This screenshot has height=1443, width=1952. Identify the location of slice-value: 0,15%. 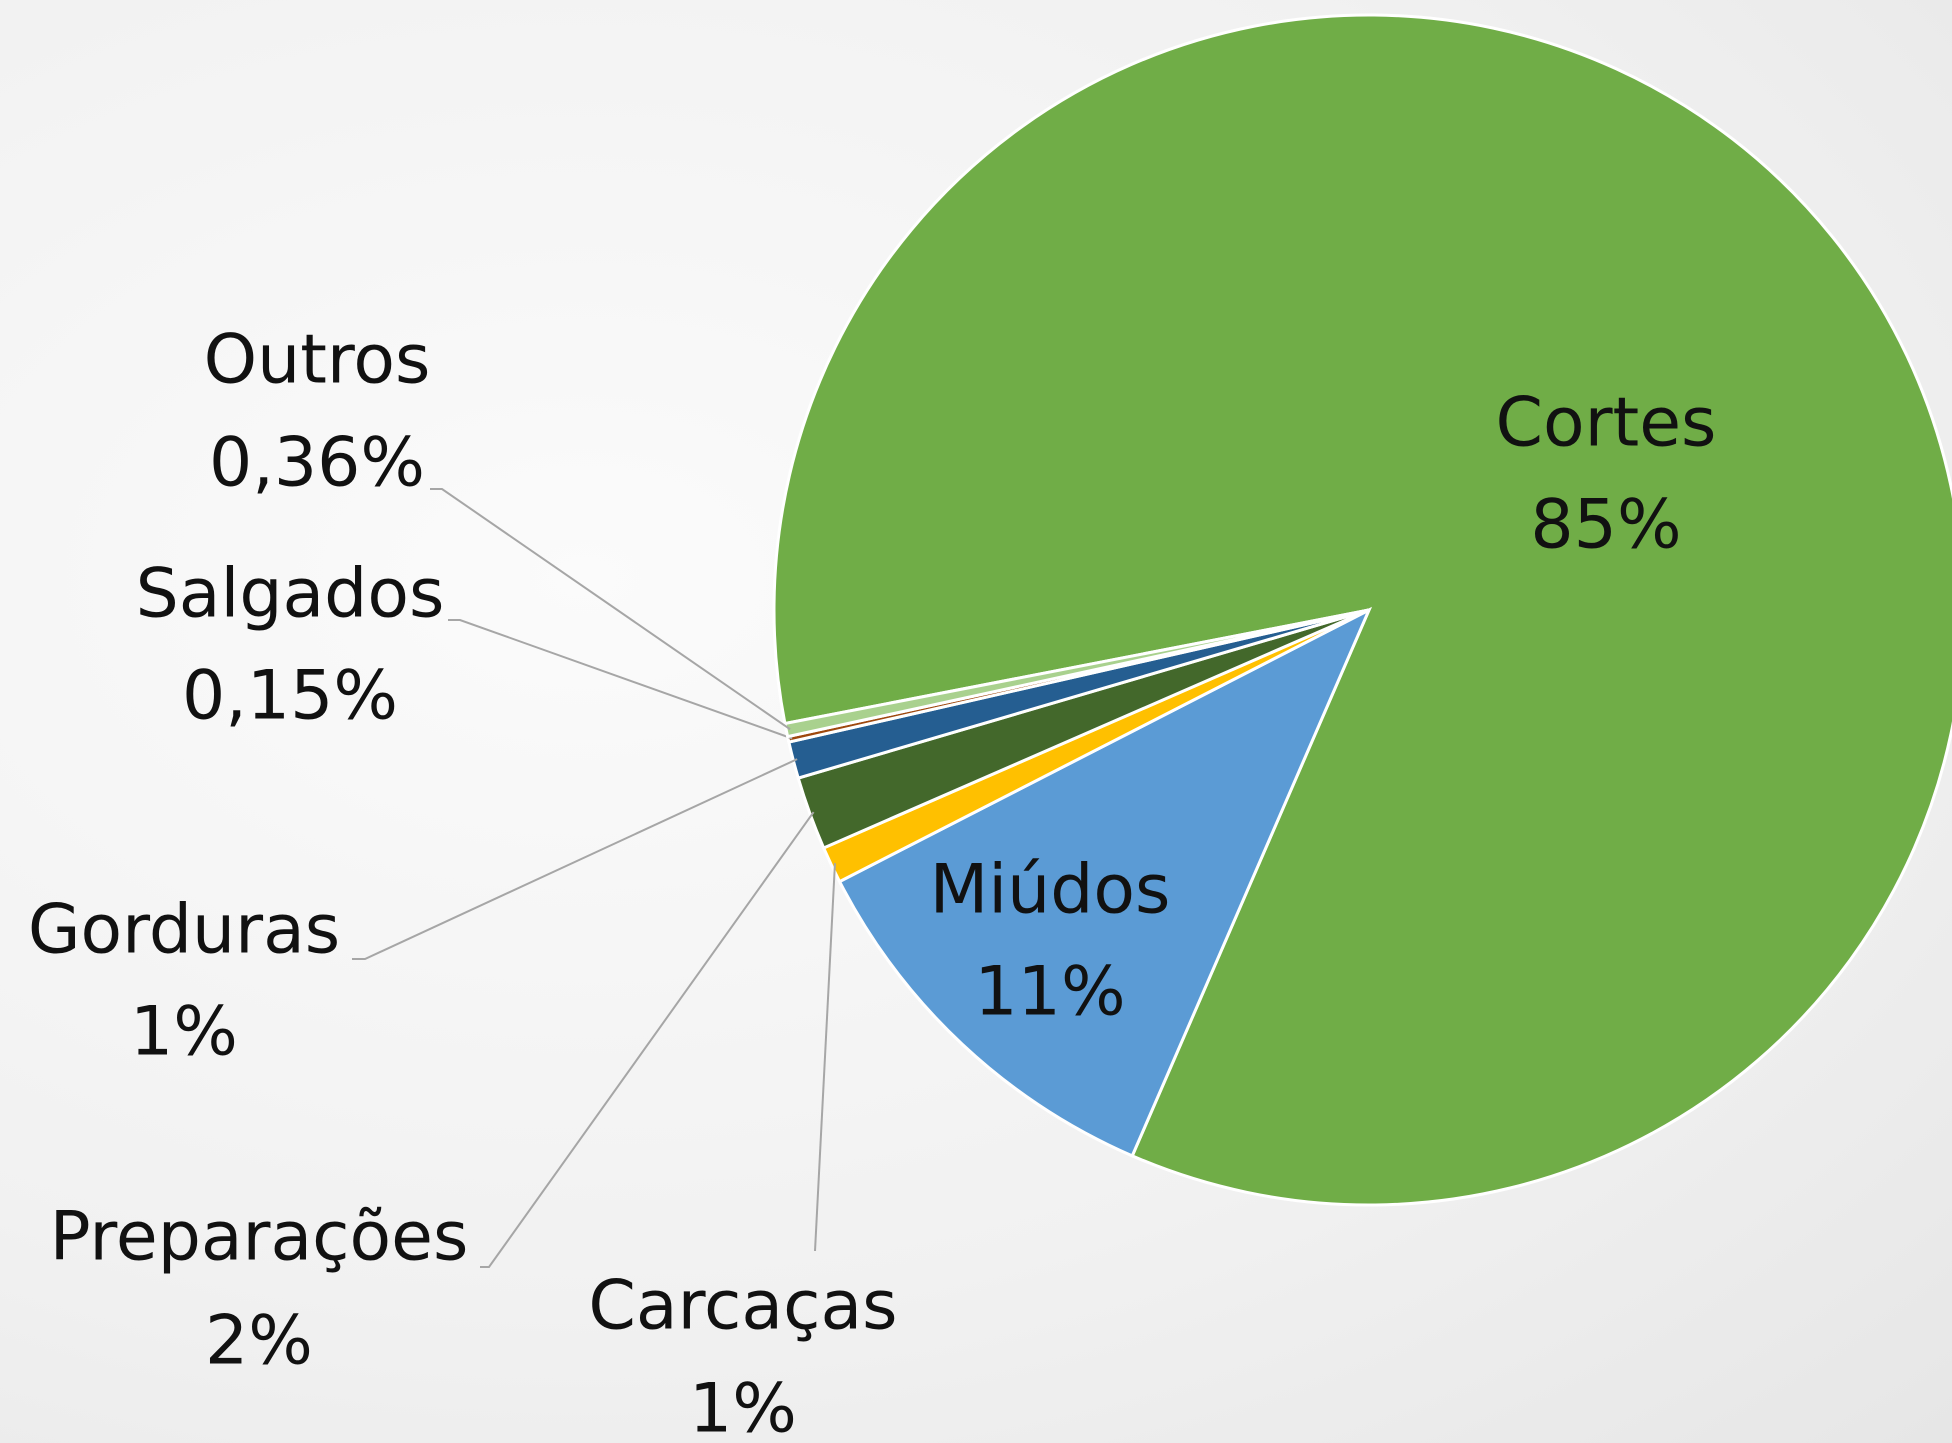
(290, 696).